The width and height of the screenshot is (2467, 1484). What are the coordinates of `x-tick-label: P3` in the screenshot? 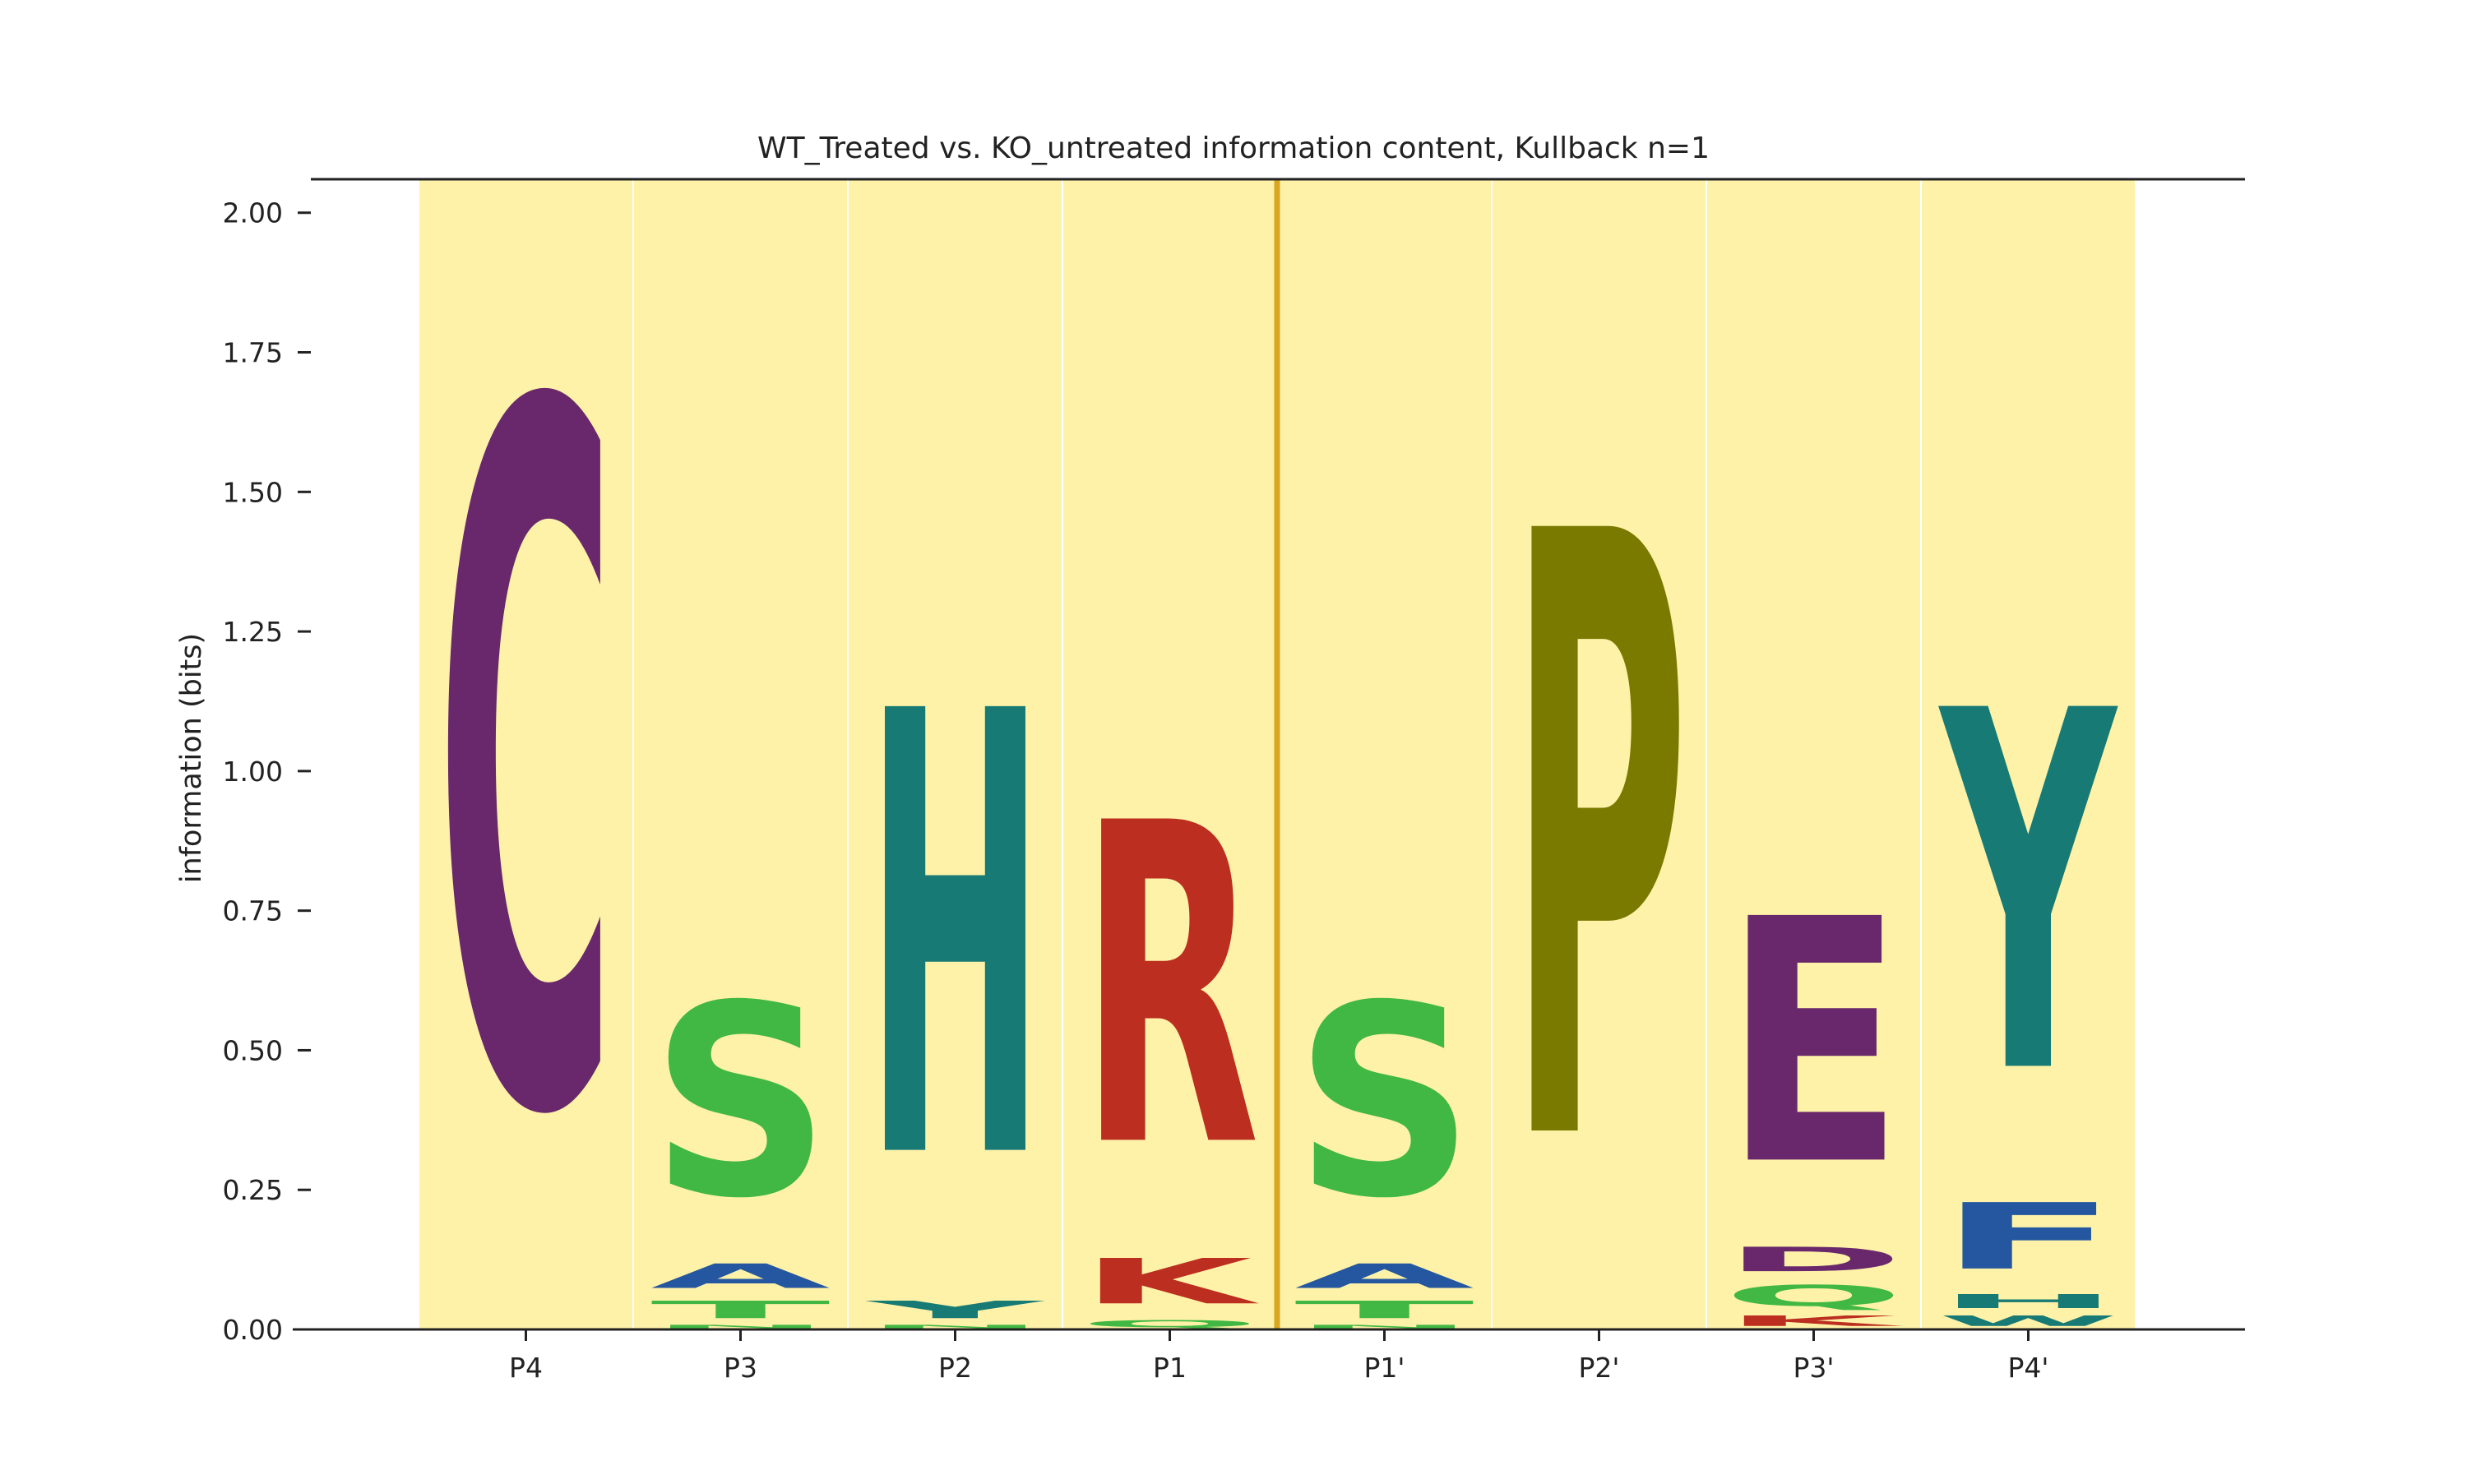 It's located at (740, 1368).